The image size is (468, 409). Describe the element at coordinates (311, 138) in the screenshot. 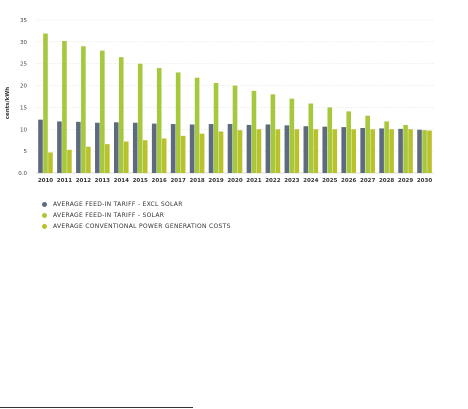

I see `bar-1-2024` at that location.